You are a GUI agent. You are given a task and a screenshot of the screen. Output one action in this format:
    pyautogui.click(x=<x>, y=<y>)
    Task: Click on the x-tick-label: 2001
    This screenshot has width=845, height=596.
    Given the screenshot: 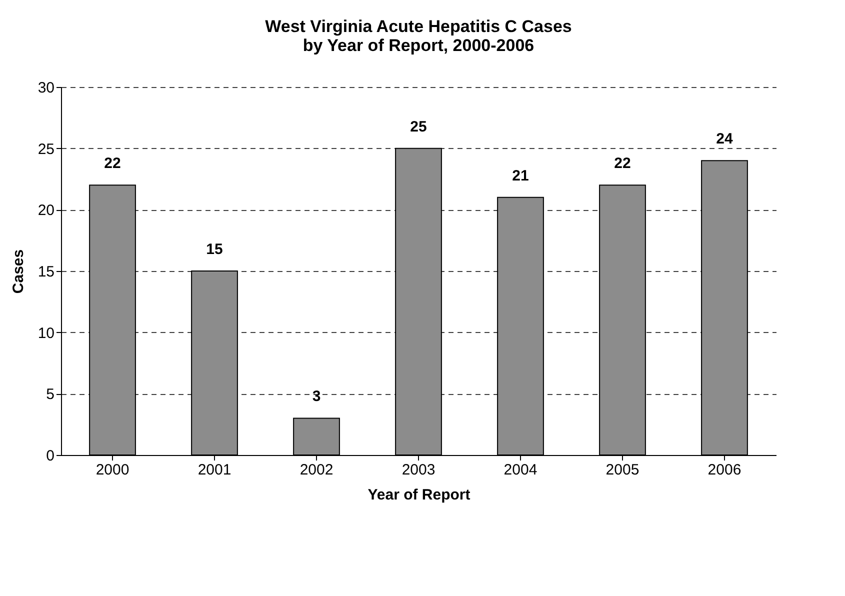 What is the action you would take?
    pyautogui.click(x=215, y=470)
    